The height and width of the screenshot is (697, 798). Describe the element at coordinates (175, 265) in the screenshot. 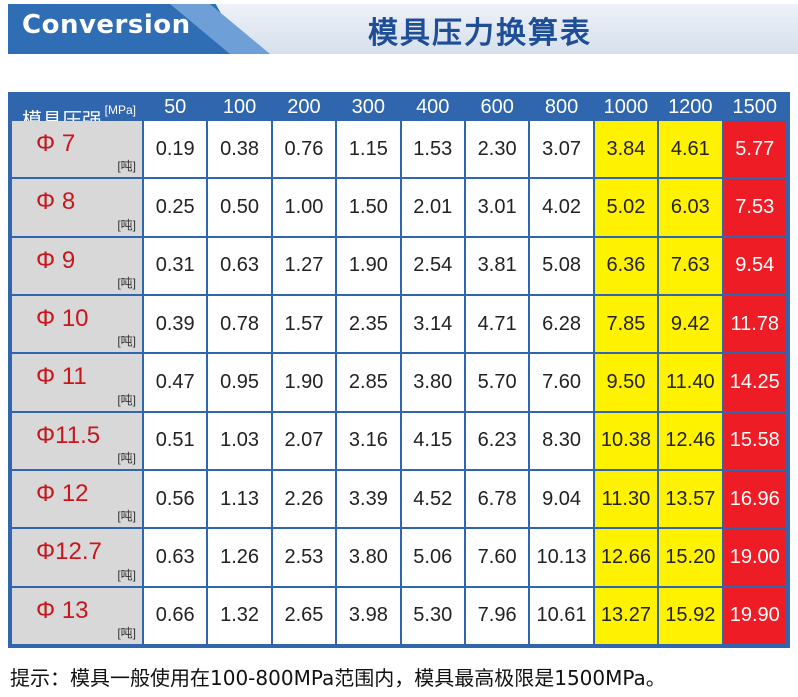

I see `table-cell: 0.31` at that location.